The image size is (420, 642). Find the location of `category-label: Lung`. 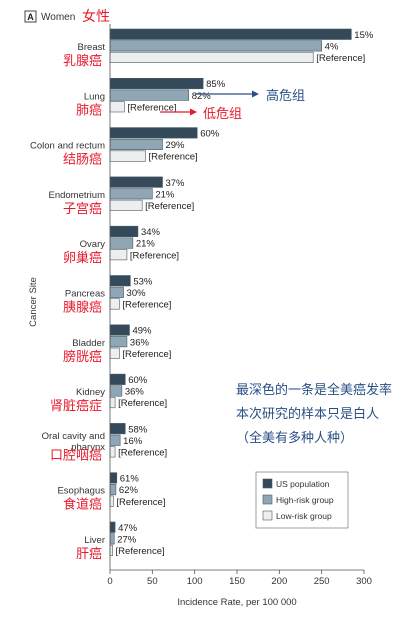

category-label: Lung is located at coordinates (94, 96).